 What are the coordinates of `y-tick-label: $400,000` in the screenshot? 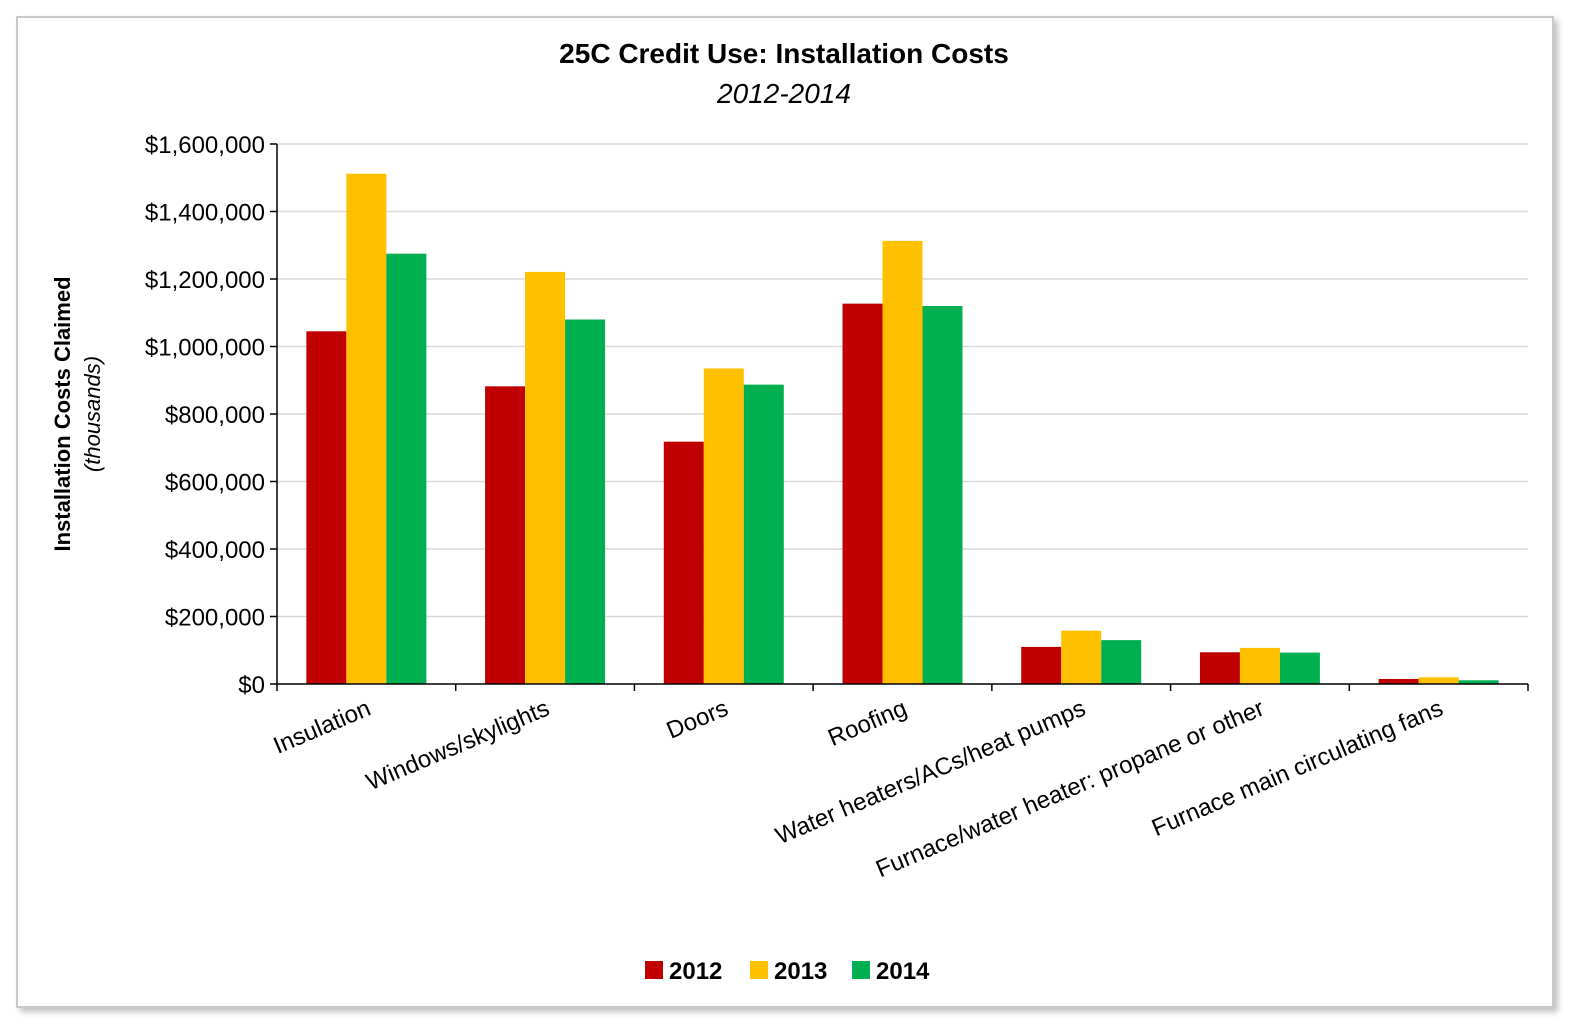 It's located at (215, 550).